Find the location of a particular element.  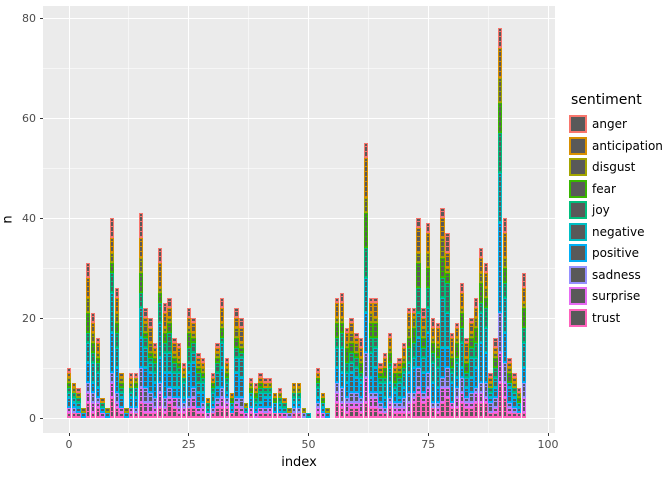

y-axis-title: n is located at coordinates (8, 219).